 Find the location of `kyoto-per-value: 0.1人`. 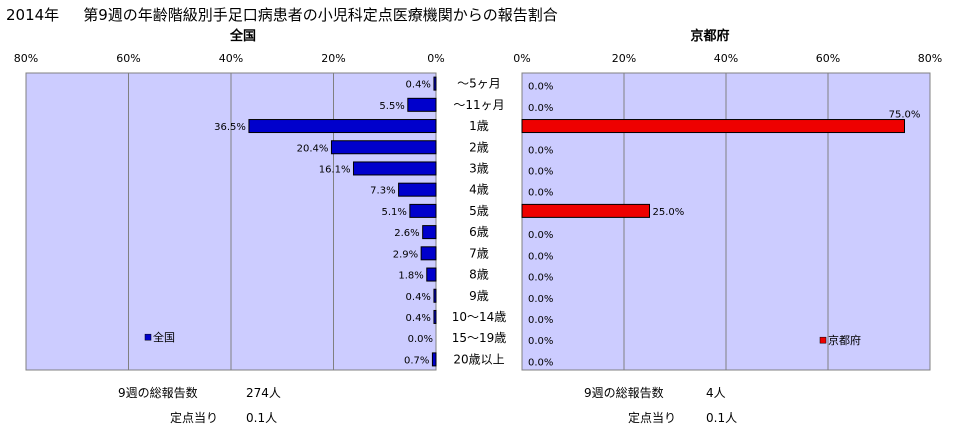

kyoto-per-value: 0.1人 is located at coordinates (722, 418).